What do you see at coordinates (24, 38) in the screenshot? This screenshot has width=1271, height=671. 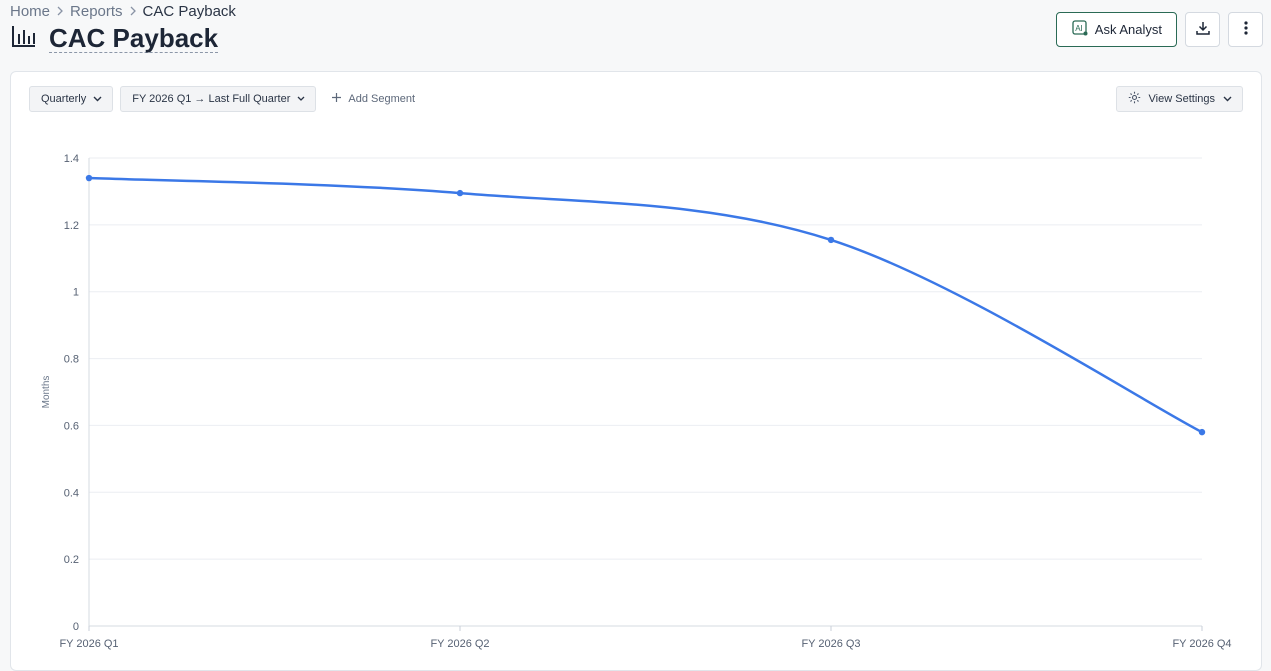 I see `bar-chart-icon` at bounding box center [24, 38].